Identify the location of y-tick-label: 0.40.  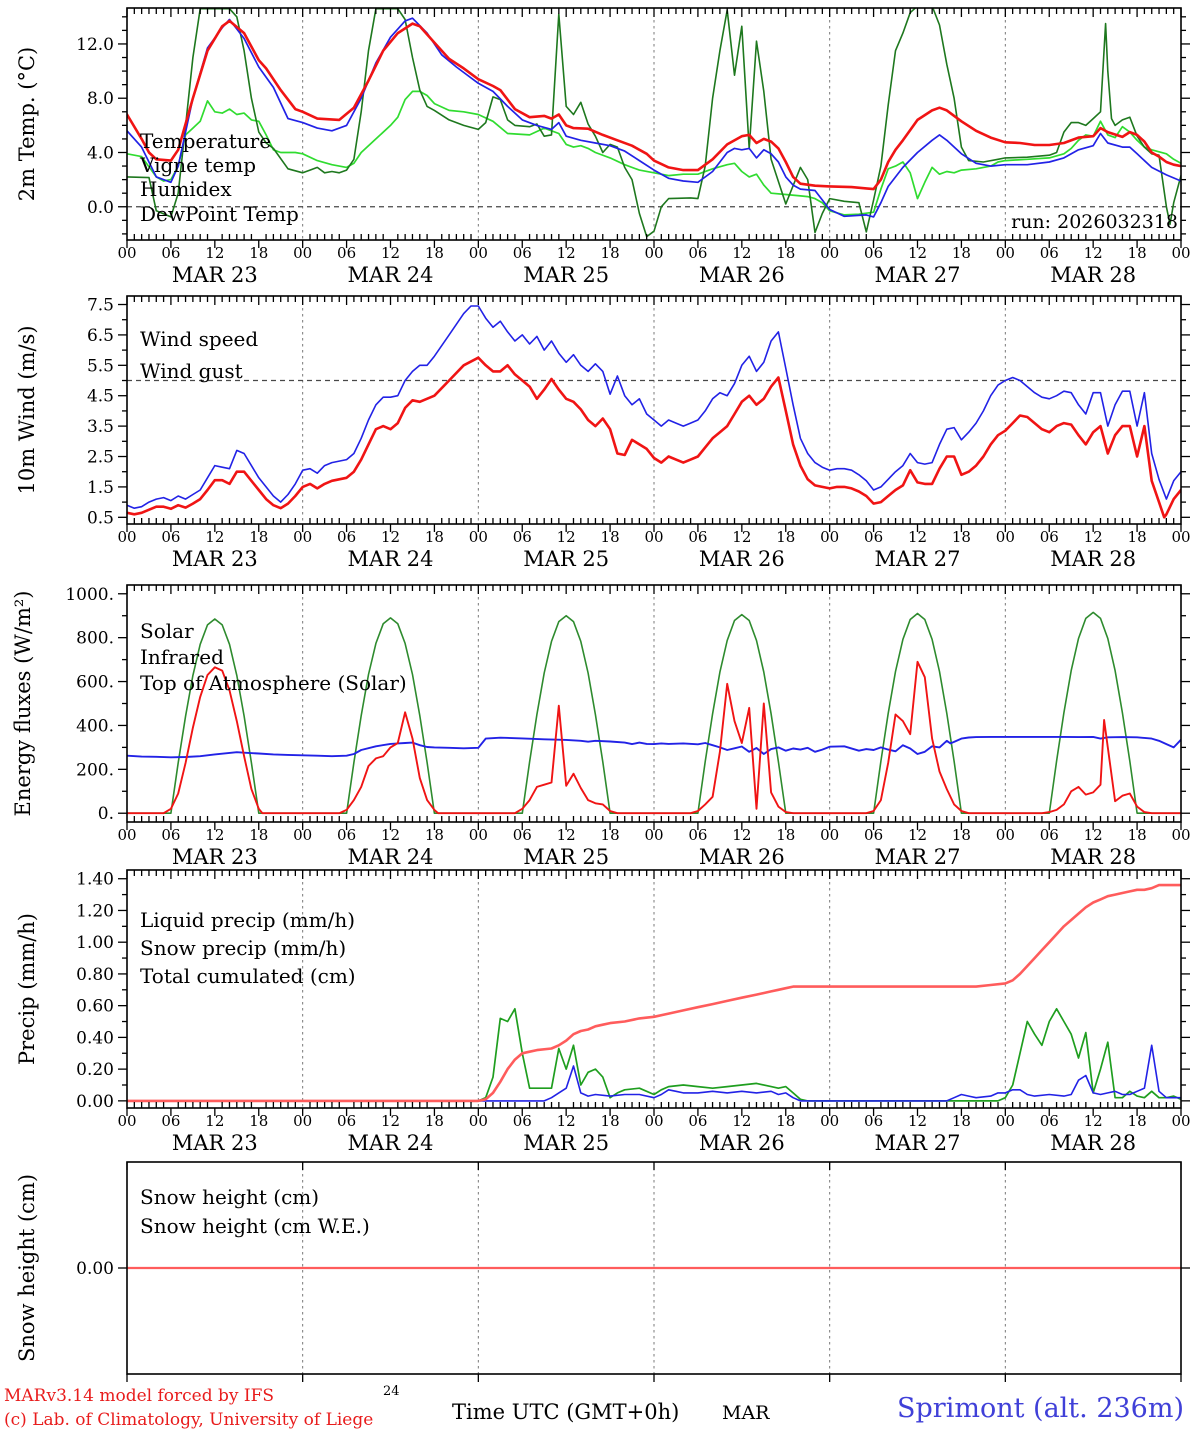
(95, 1038).